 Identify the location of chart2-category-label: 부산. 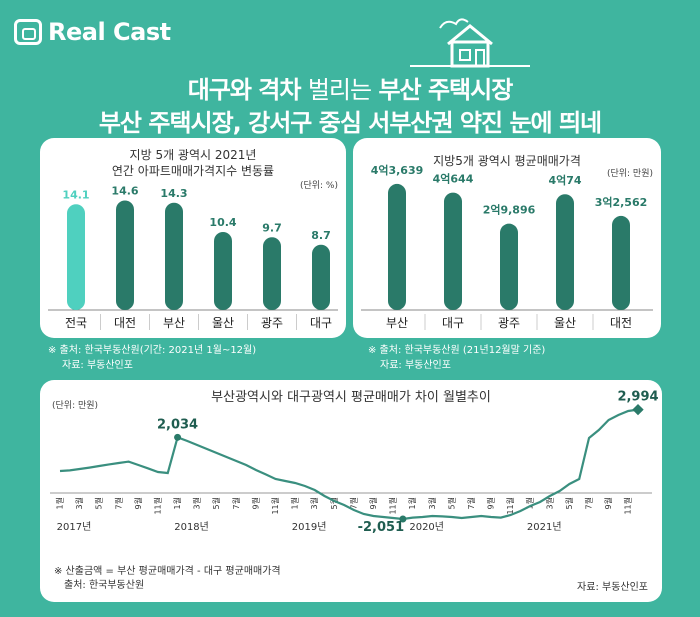
(397, 323).